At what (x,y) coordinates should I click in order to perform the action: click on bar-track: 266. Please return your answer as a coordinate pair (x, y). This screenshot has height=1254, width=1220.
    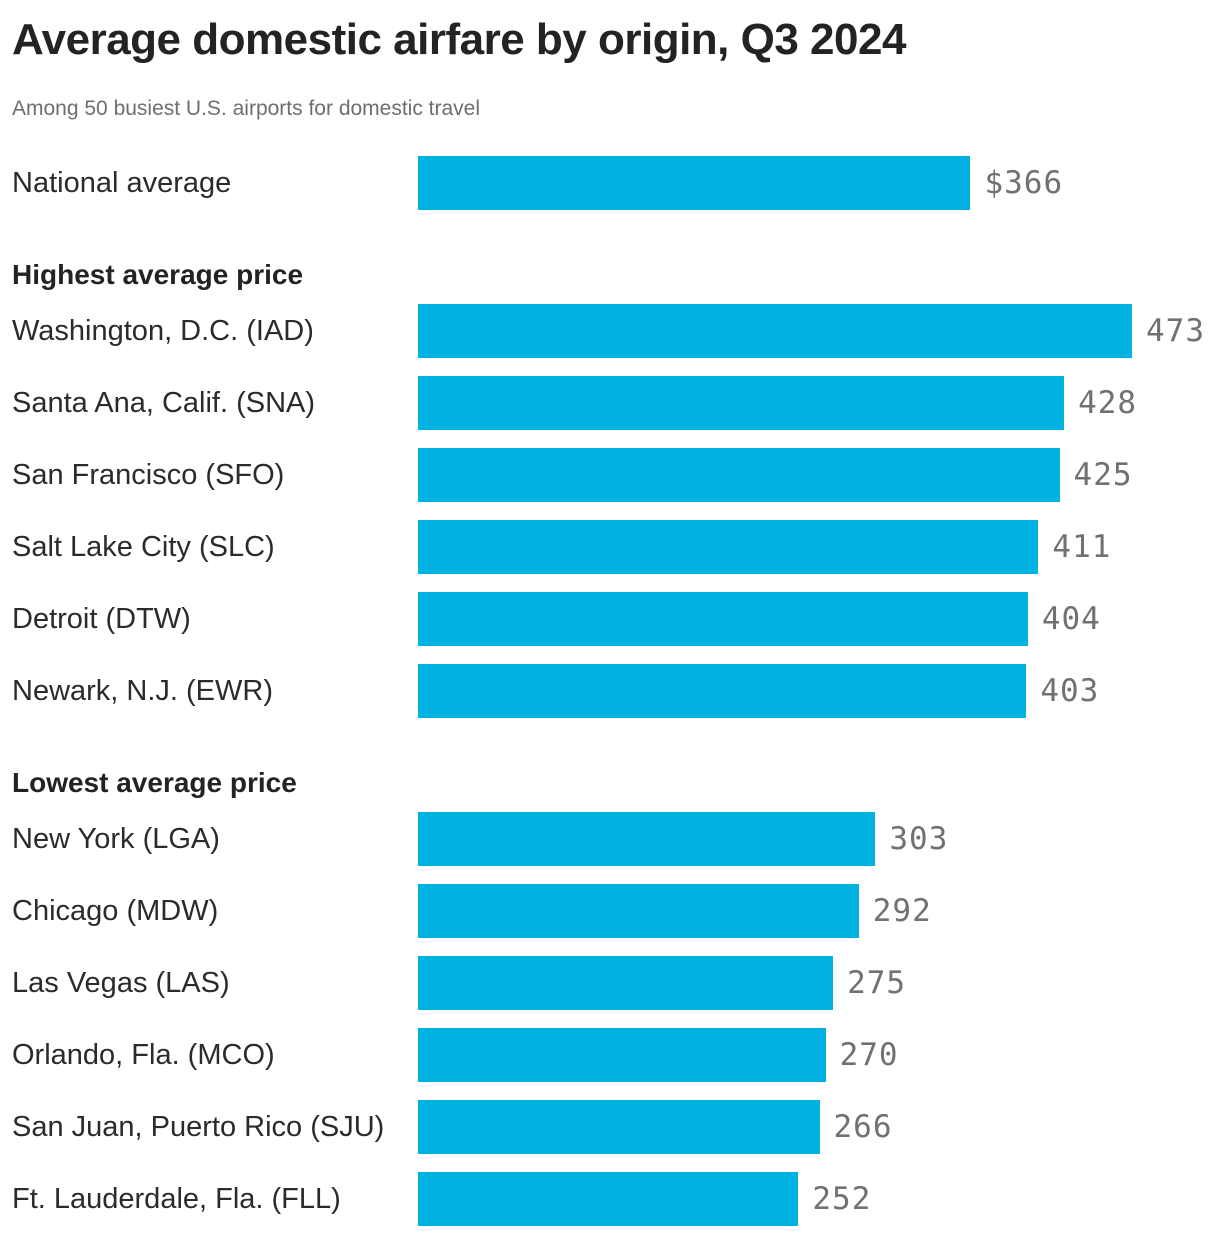
    Looking at the image, I should click on (775, 1127).